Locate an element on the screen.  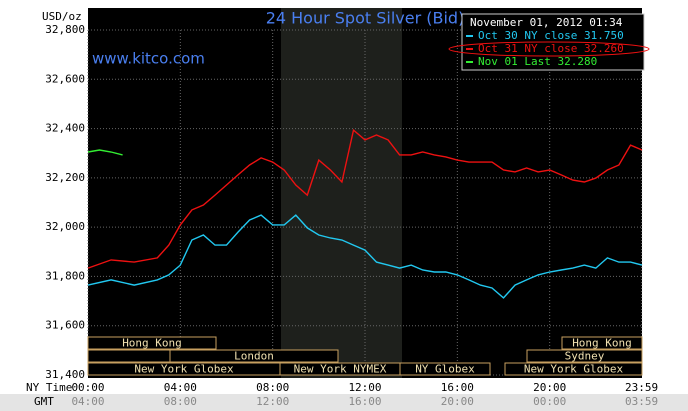
session-label: Sydney is located at coordinates (585, 356).